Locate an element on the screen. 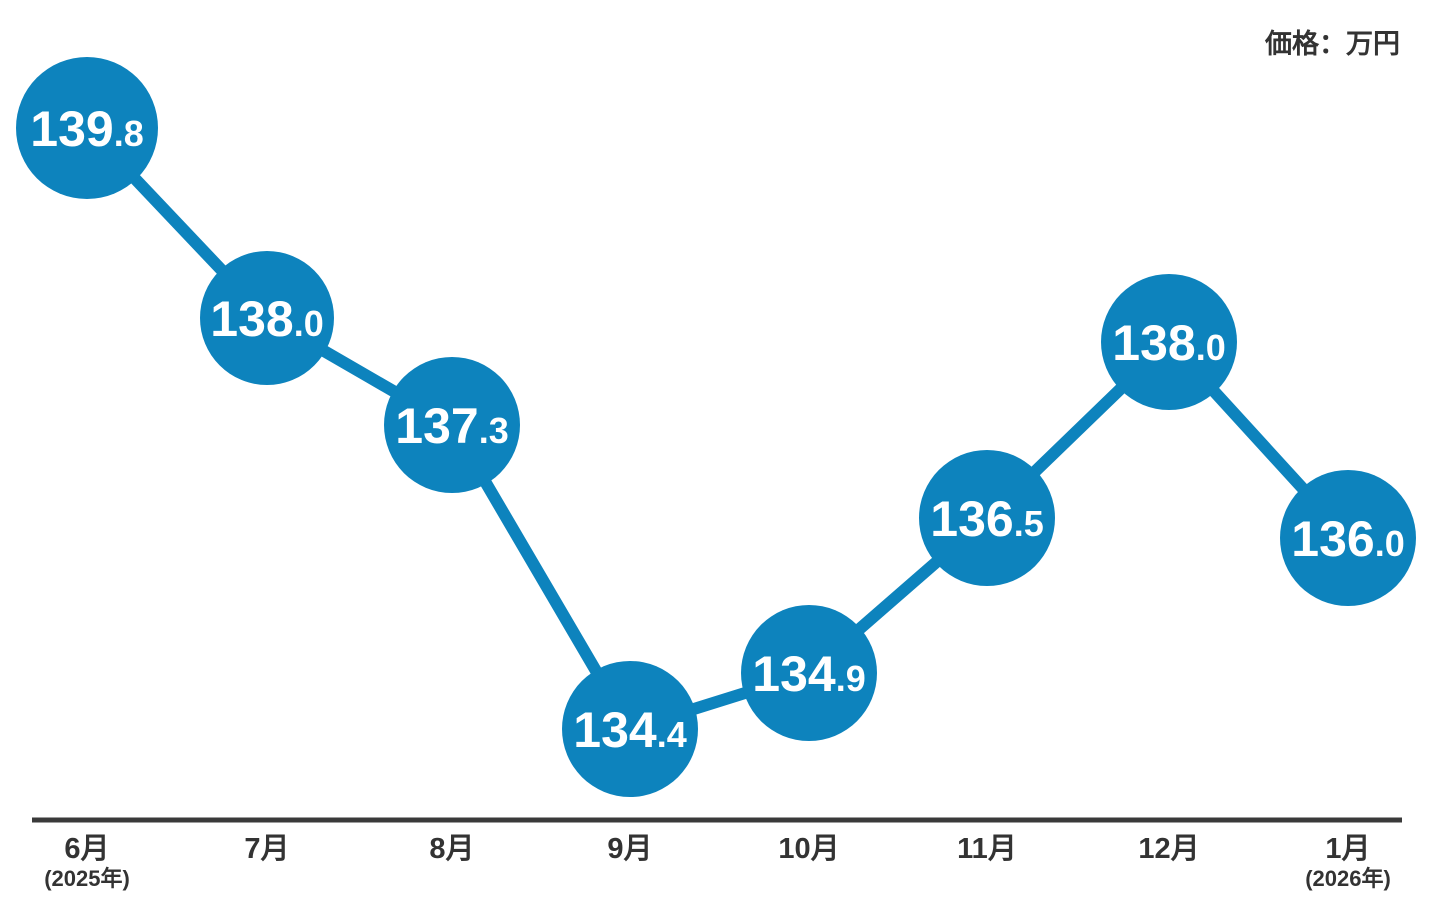 Image resolution: width=1436 pixels, height=914 pixels. point-value-decimal-4: .9 is located at coordinates (851, 678).